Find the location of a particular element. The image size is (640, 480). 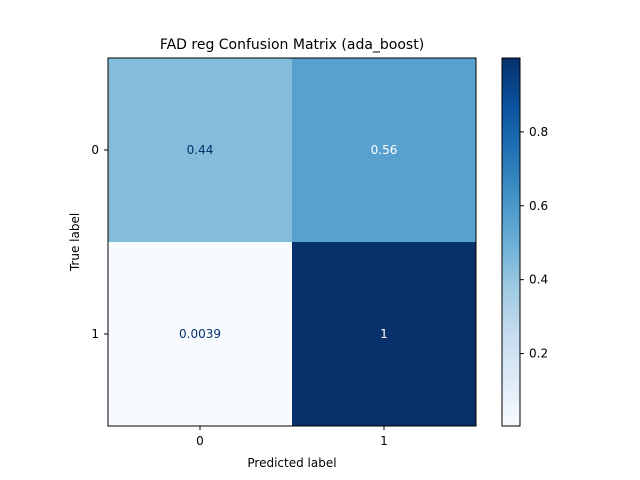

colorbar-tick-label: 0.8 is located at coordinates (538, 132).